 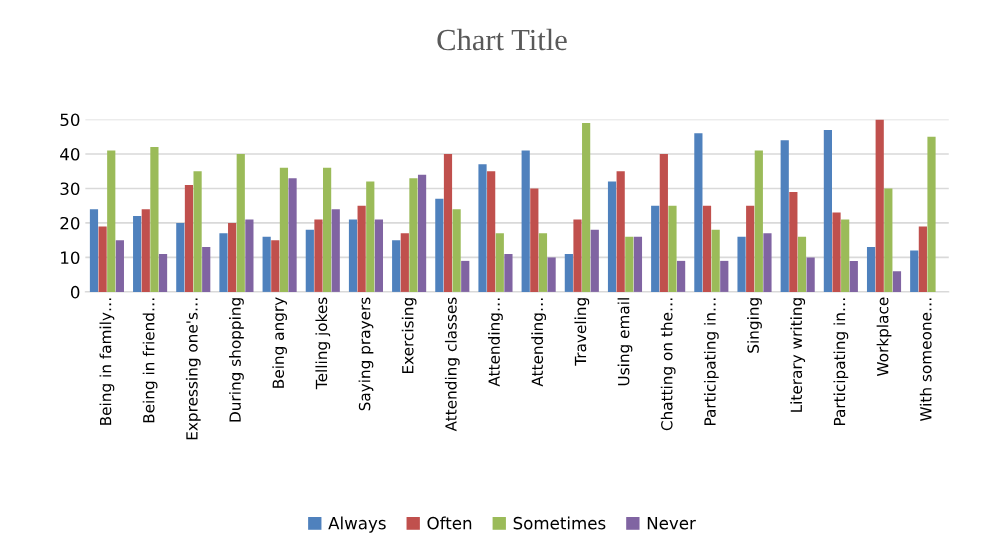 What do you see at coordinates (236, 360) in the screenshot?
I see `x-tick-label: During shopping` at bounding box center [236, 360].